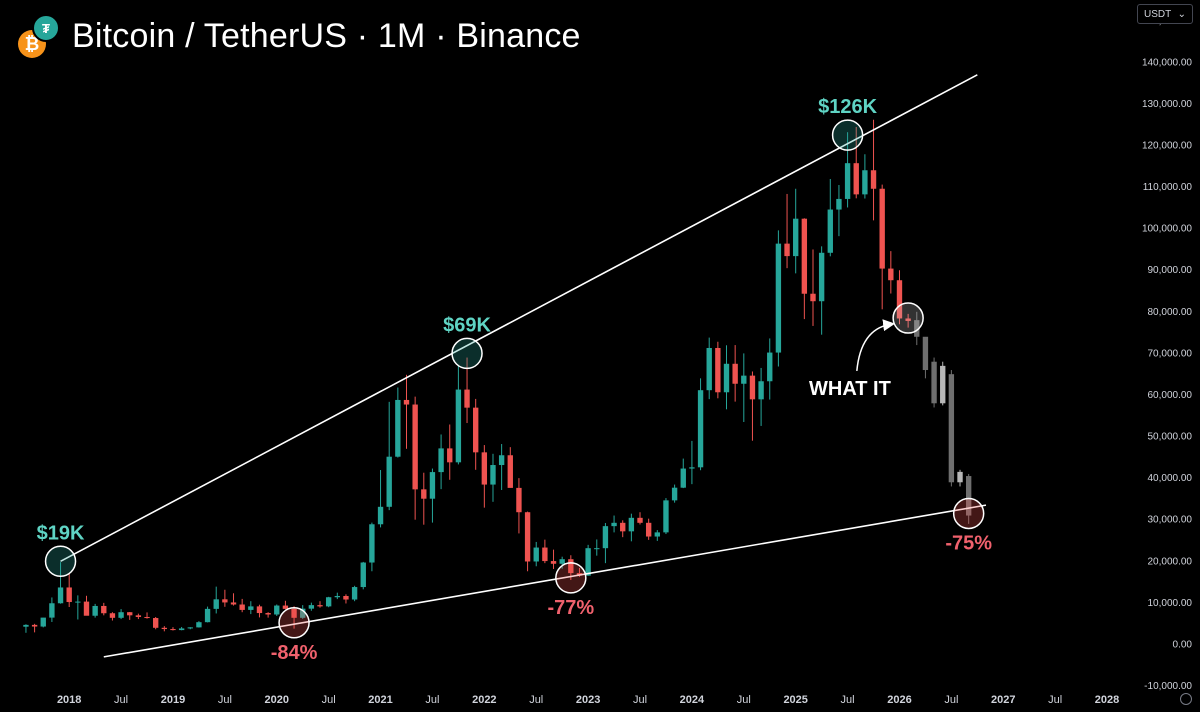  What do you see at coordinates (326, 35) in the screenshot?
I see `chart-title: Bitcoin / TetherUS · 1M · Binance` at bounding box center [326, 35].